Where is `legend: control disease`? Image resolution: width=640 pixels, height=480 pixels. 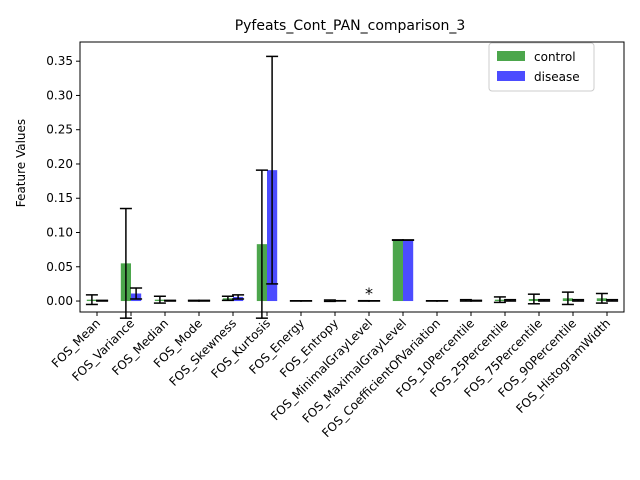 legend: control disease is located at coordinates (541, 67).